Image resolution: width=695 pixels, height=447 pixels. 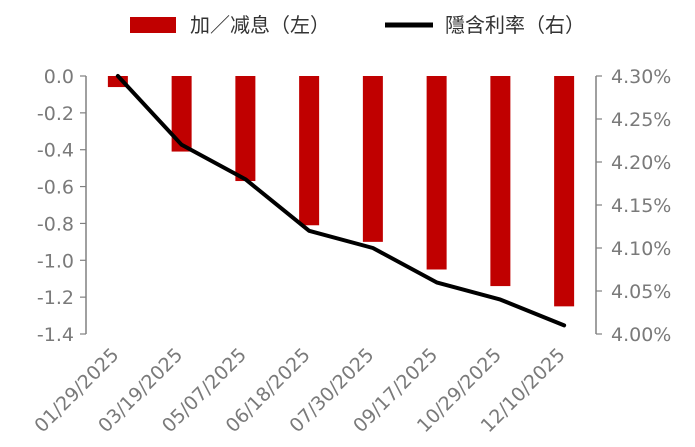 I want to click on bar-06/18/2025, so click(x=309, y=151).